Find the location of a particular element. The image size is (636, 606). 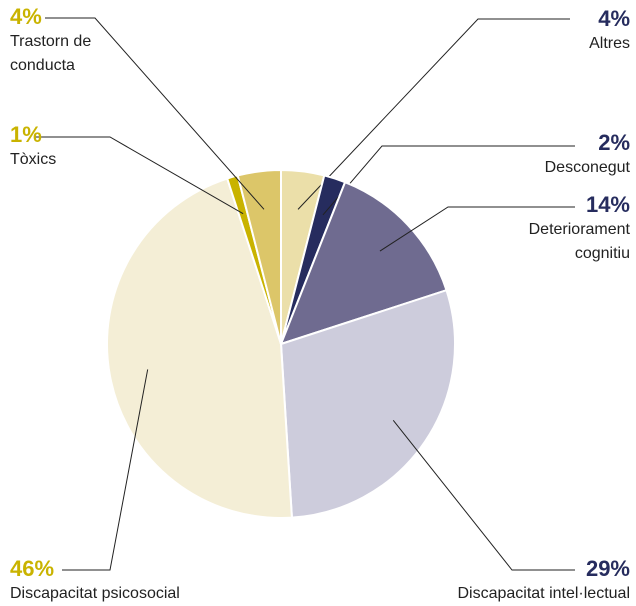

value-label: 29% is located at coordinates (607, 568).